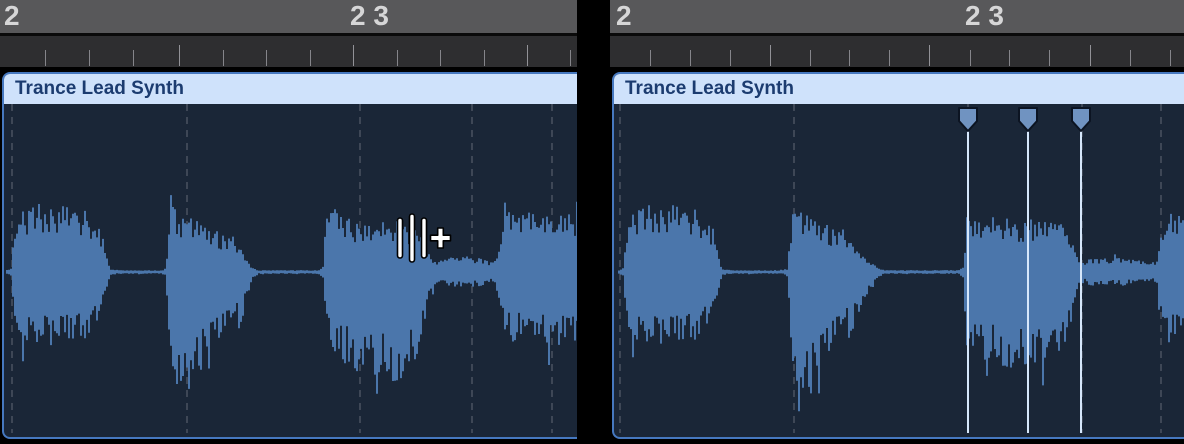  Describe the element at coordinates (424, 238) in the screenshot. I see `flex-tool-cursor` at that location.